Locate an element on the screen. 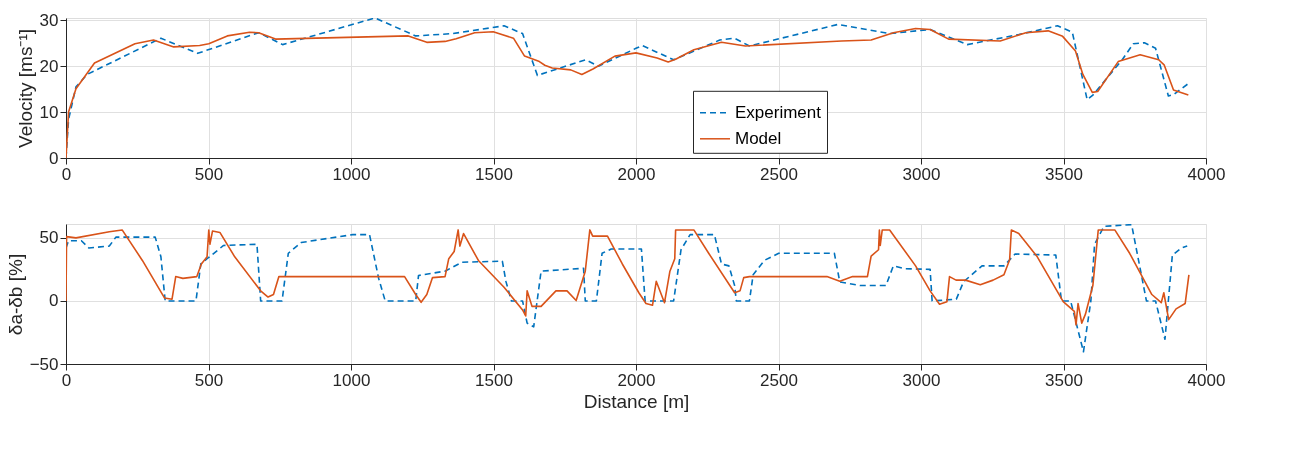 The image size is (1299, 455). legend-label: Model is located at coordinates (758, 138).